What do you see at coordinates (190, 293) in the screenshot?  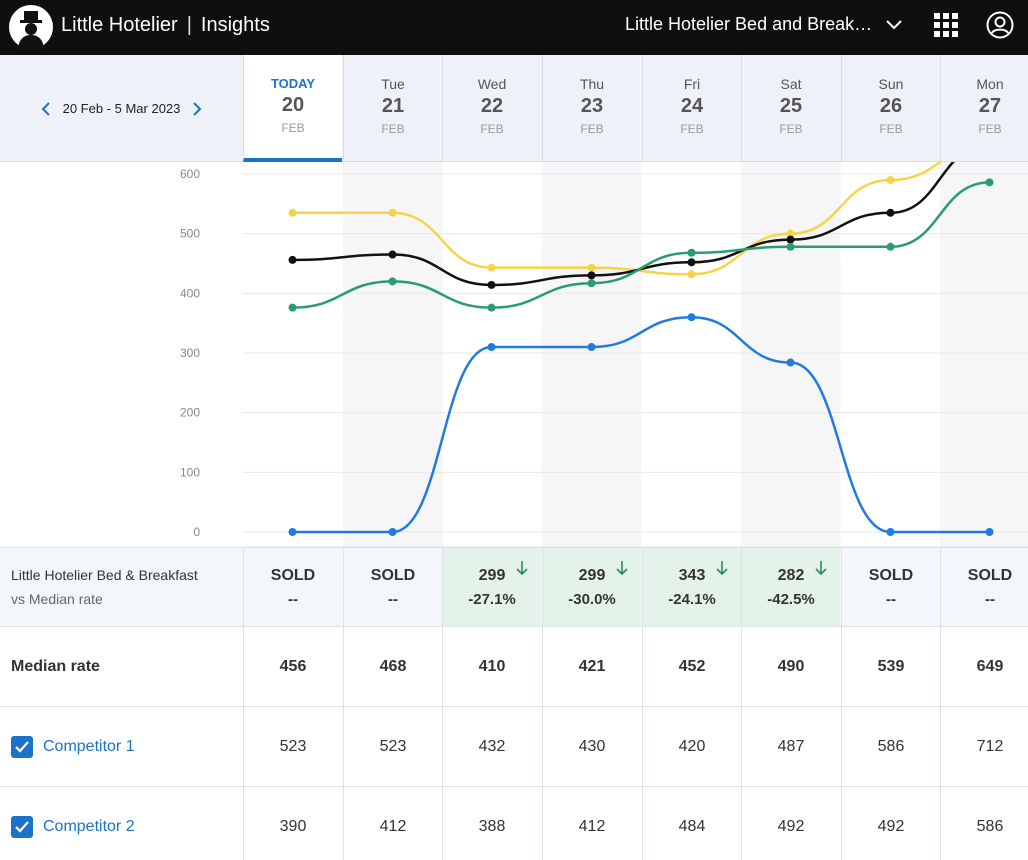 I see `y-tick-label: 400` at bounding box center [190, 293].